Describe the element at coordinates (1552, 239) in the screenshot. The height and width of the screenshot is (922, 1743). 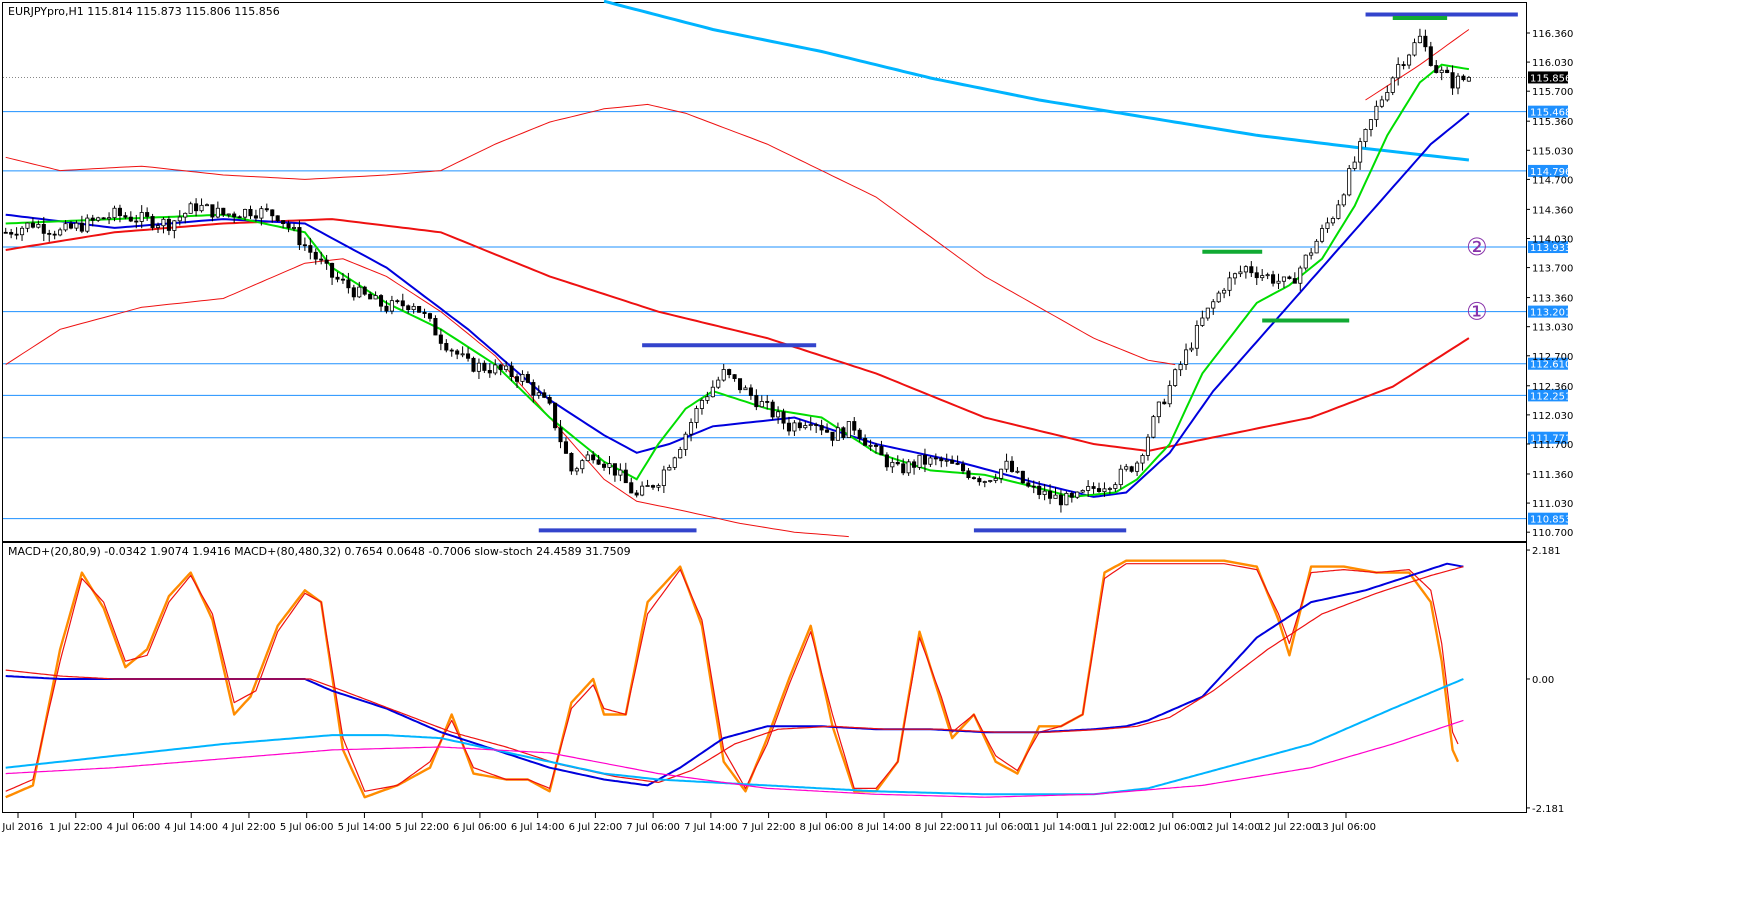
I see `price-tick-label: 114.030` at that location.